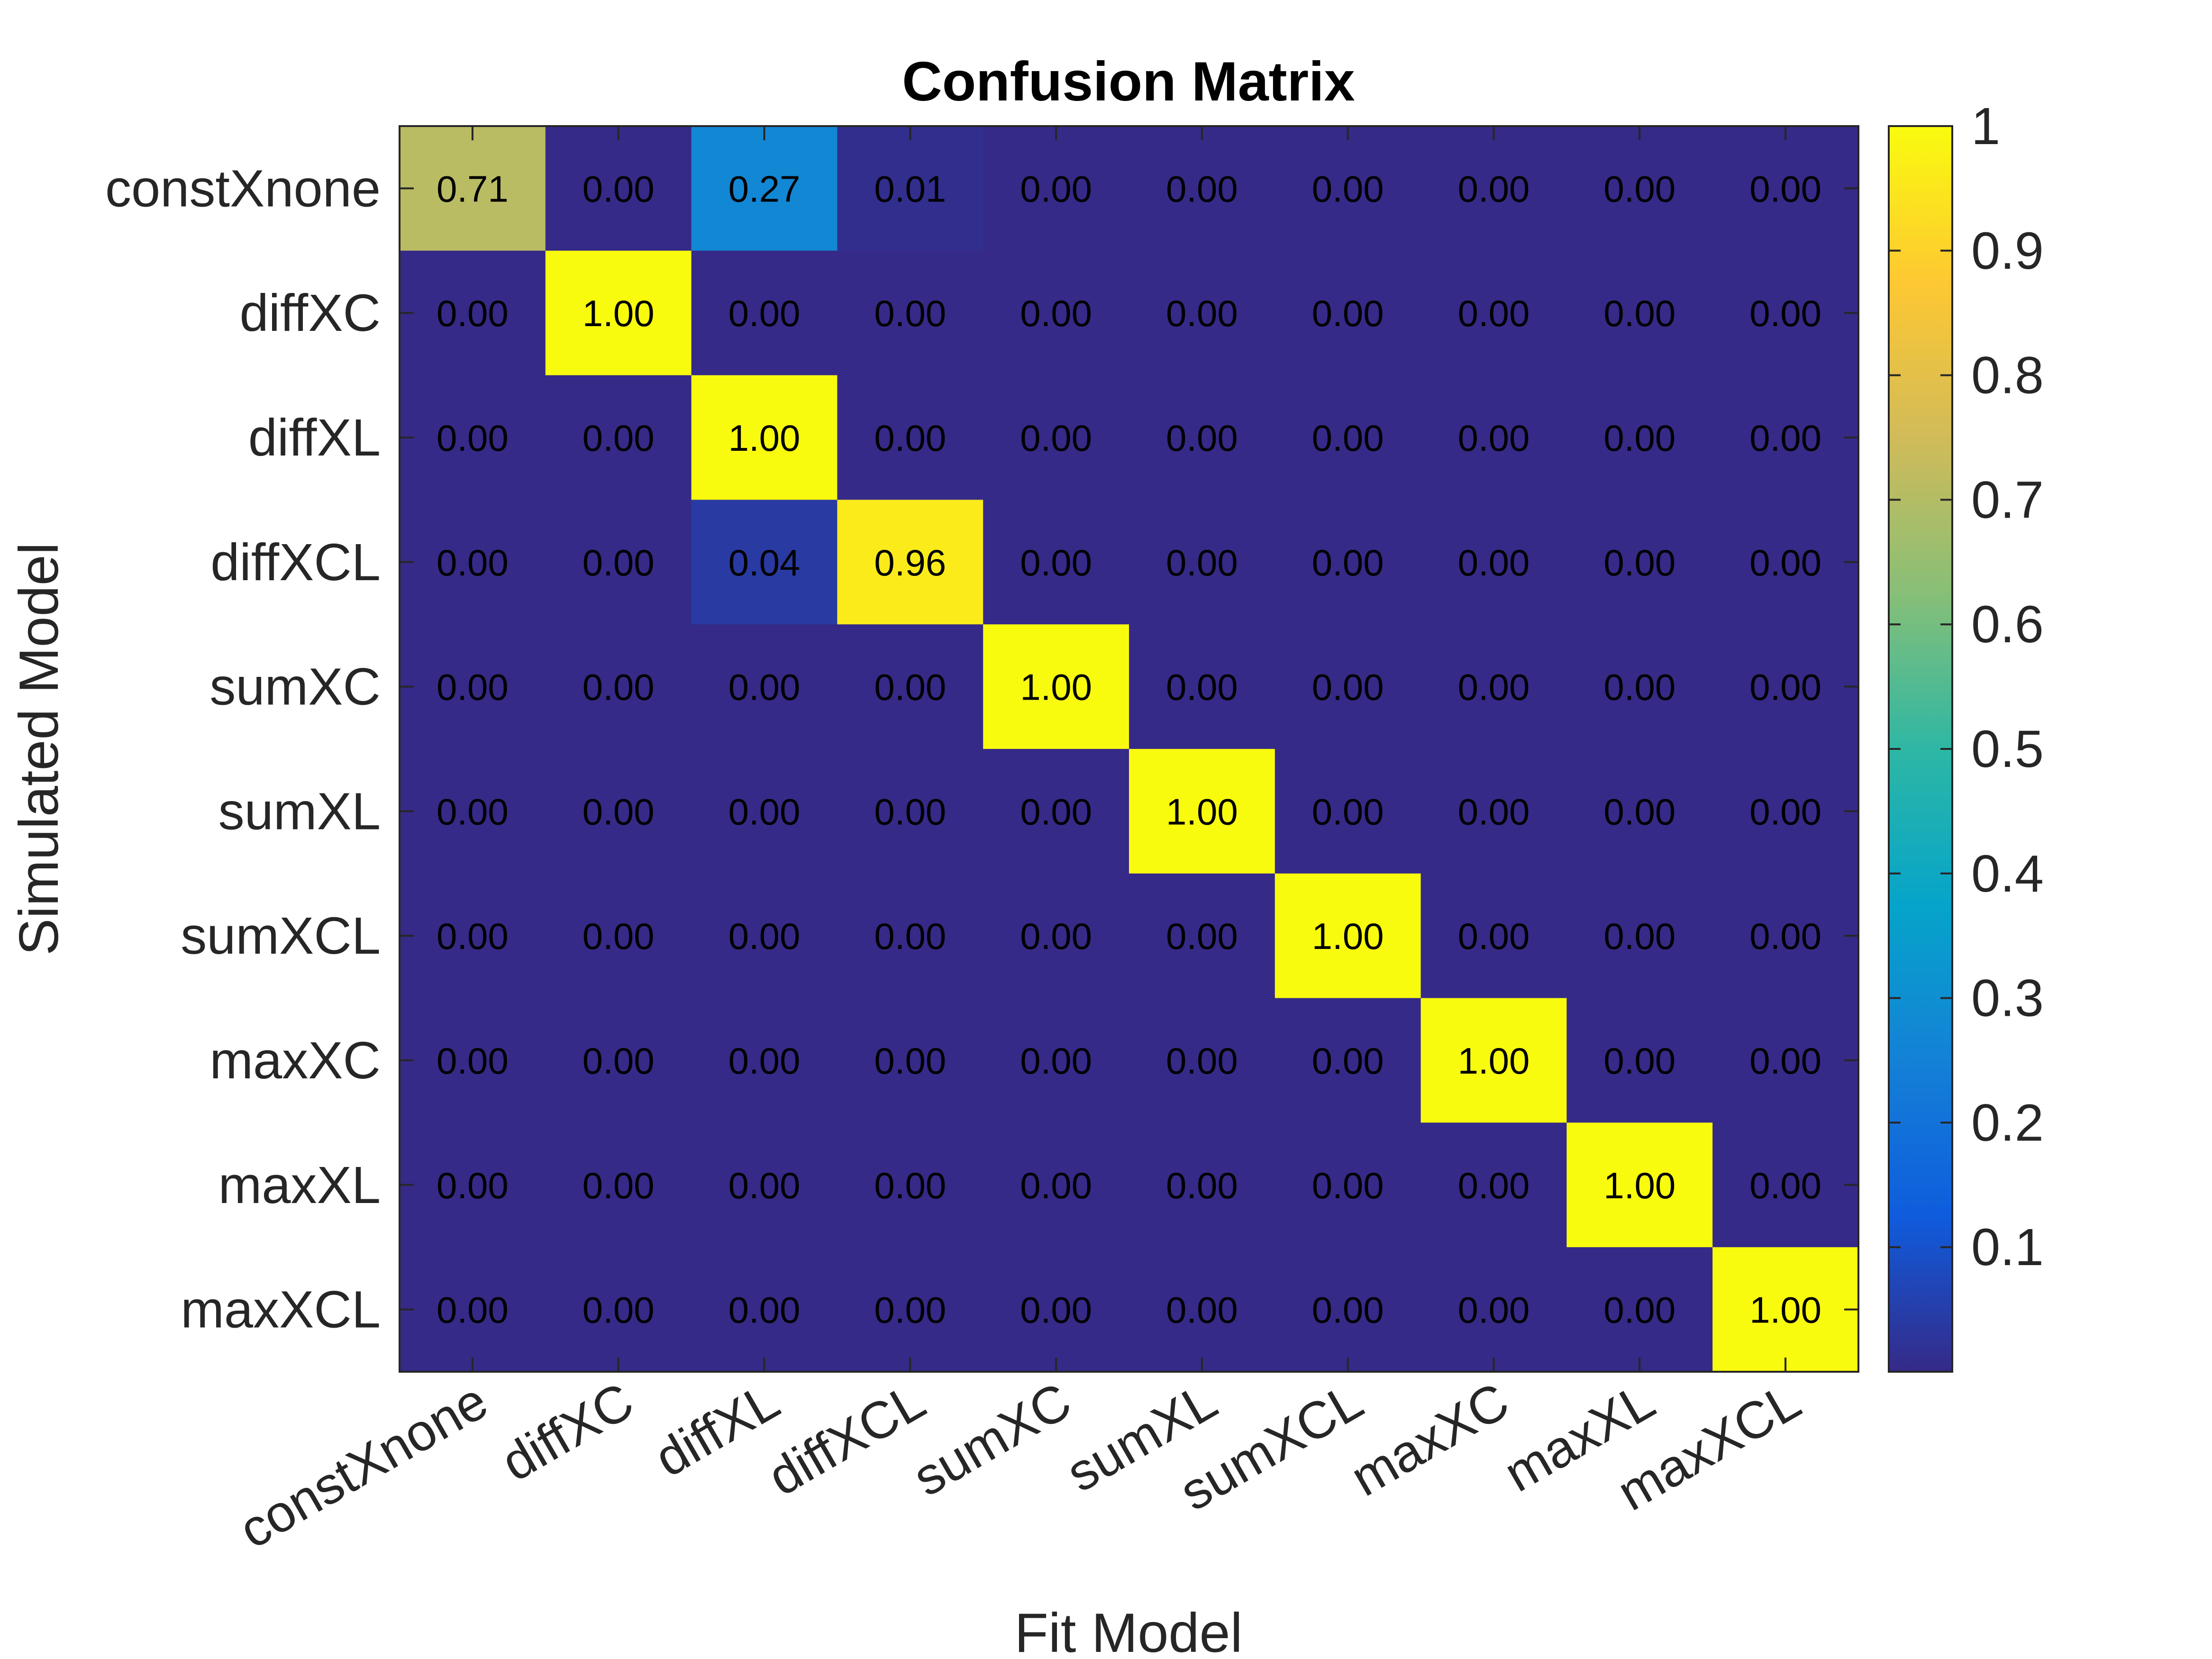 The width and height of the screenshot is (2212, 1659). What do you see at coordinates (2007, 874) in the screenshot?
I see `colorbar-tick-label: 0.4` at bounding box center [2007, 874].